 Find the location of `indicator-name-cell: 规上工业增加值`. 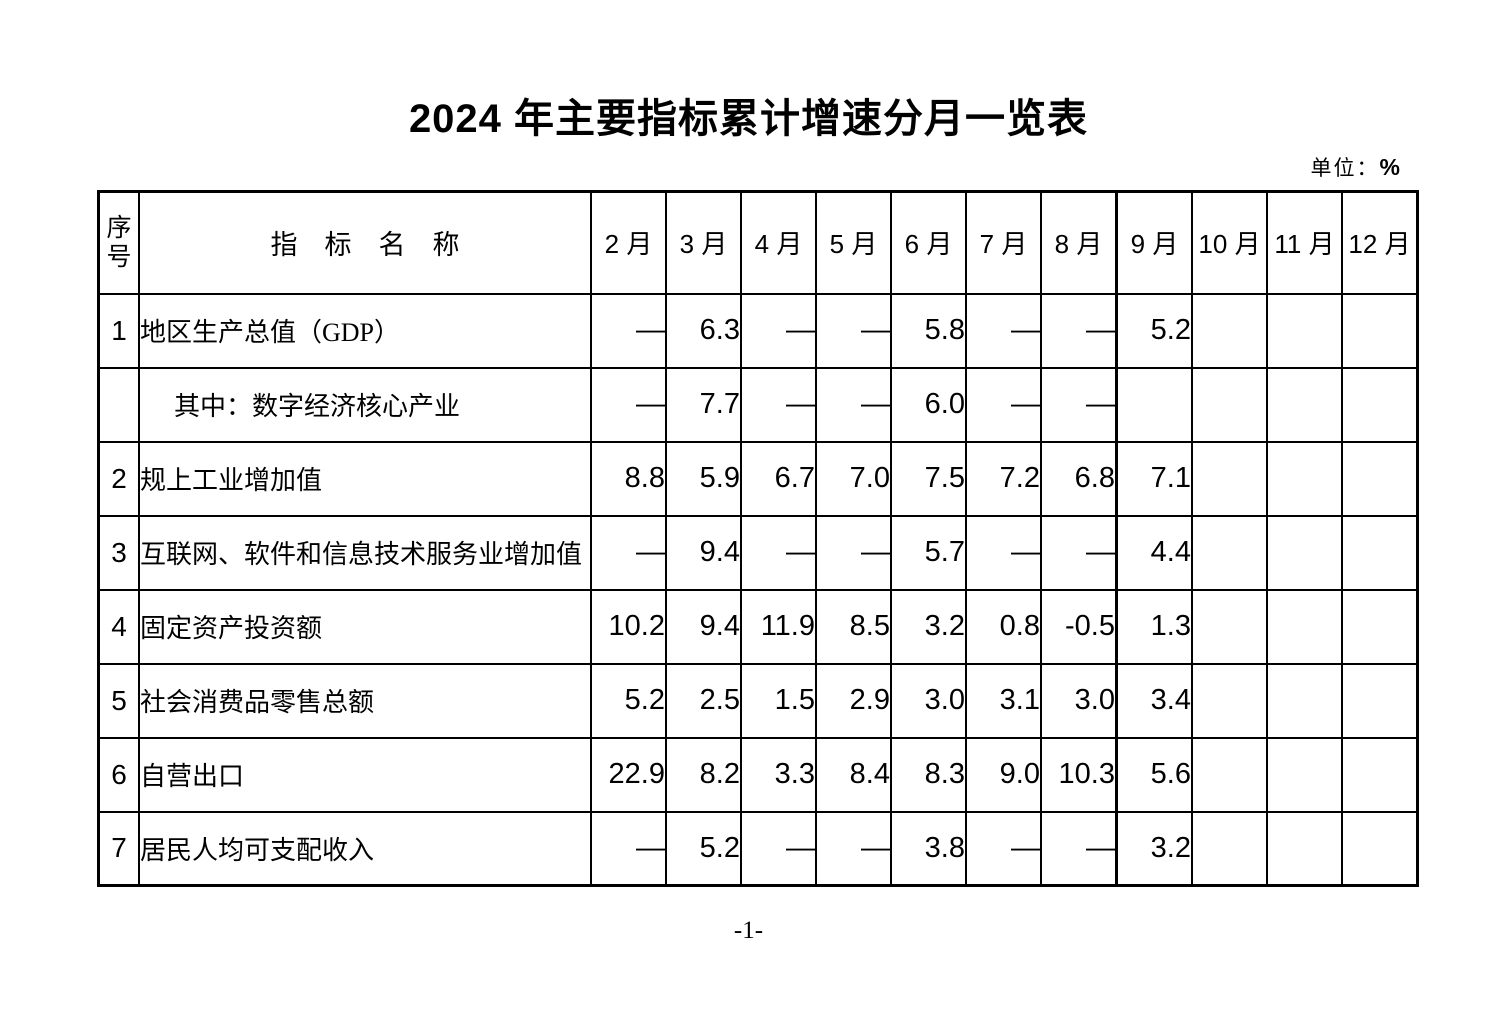

indicator-name-cell: 规上工业增加值 is located at coordinates (365, 478).